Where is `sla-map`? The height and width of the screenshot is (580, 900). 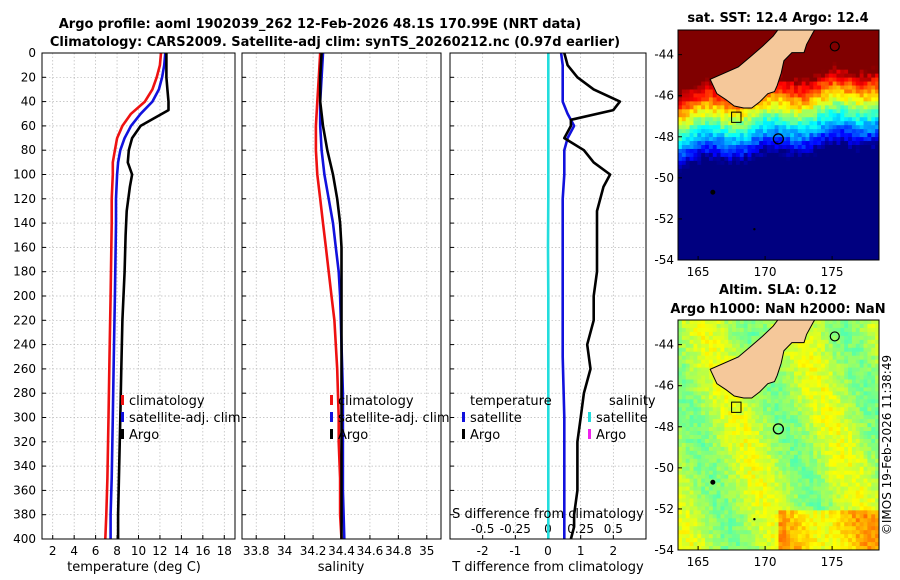 sla-map is located at coordinates (778, 435).